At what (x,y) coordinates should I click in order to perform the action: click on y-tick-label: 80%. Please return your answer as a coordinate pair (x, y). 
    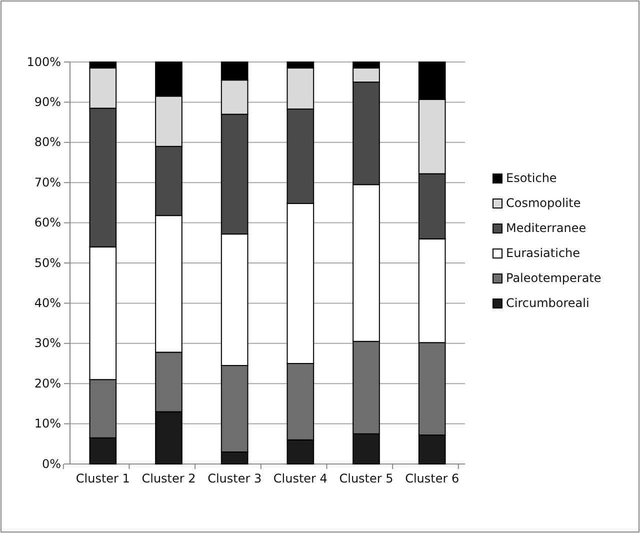
    Looking at the image, I should click on (47, 142).